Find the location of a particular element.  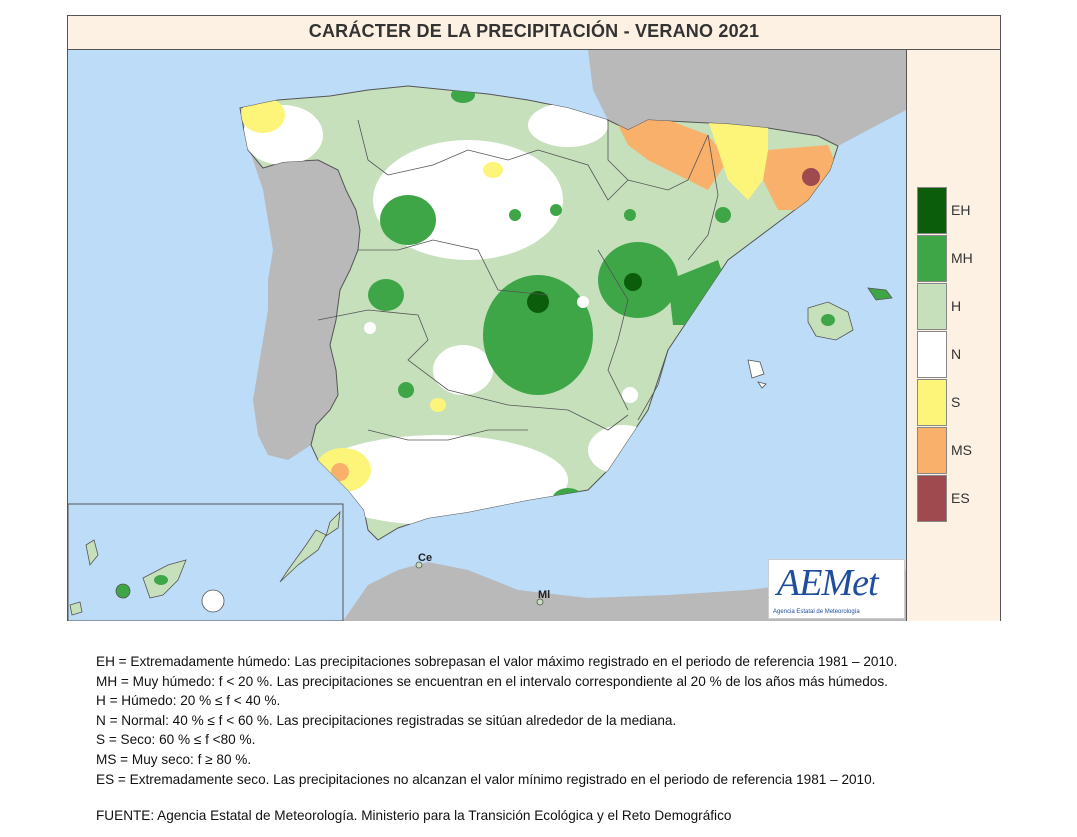

island-ibiza is located at coordinates (756, 369).